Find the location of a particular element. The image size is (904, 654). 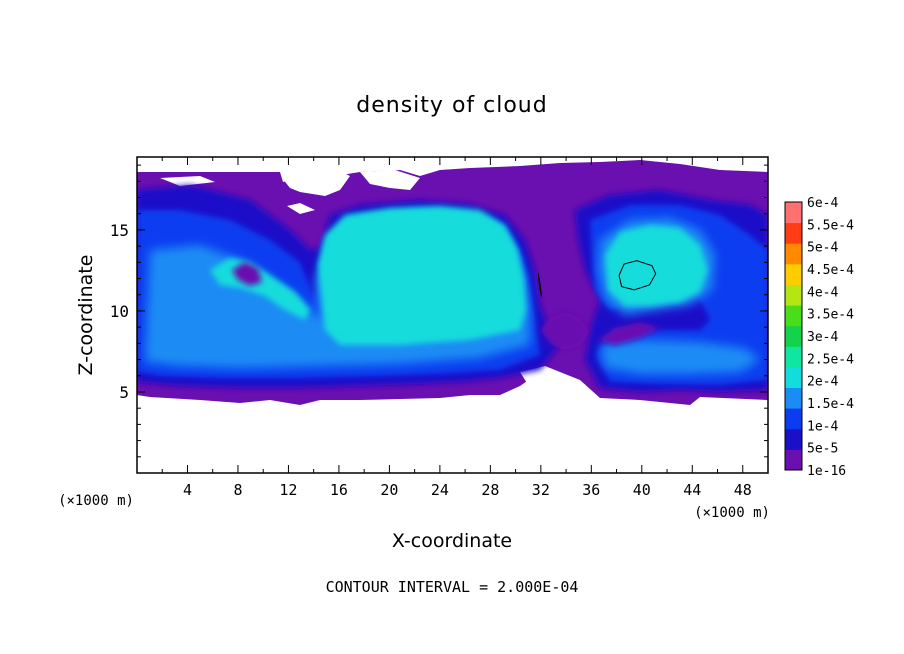

colorbar-label: 1.5e-4 is located at coordinates (830, 404).